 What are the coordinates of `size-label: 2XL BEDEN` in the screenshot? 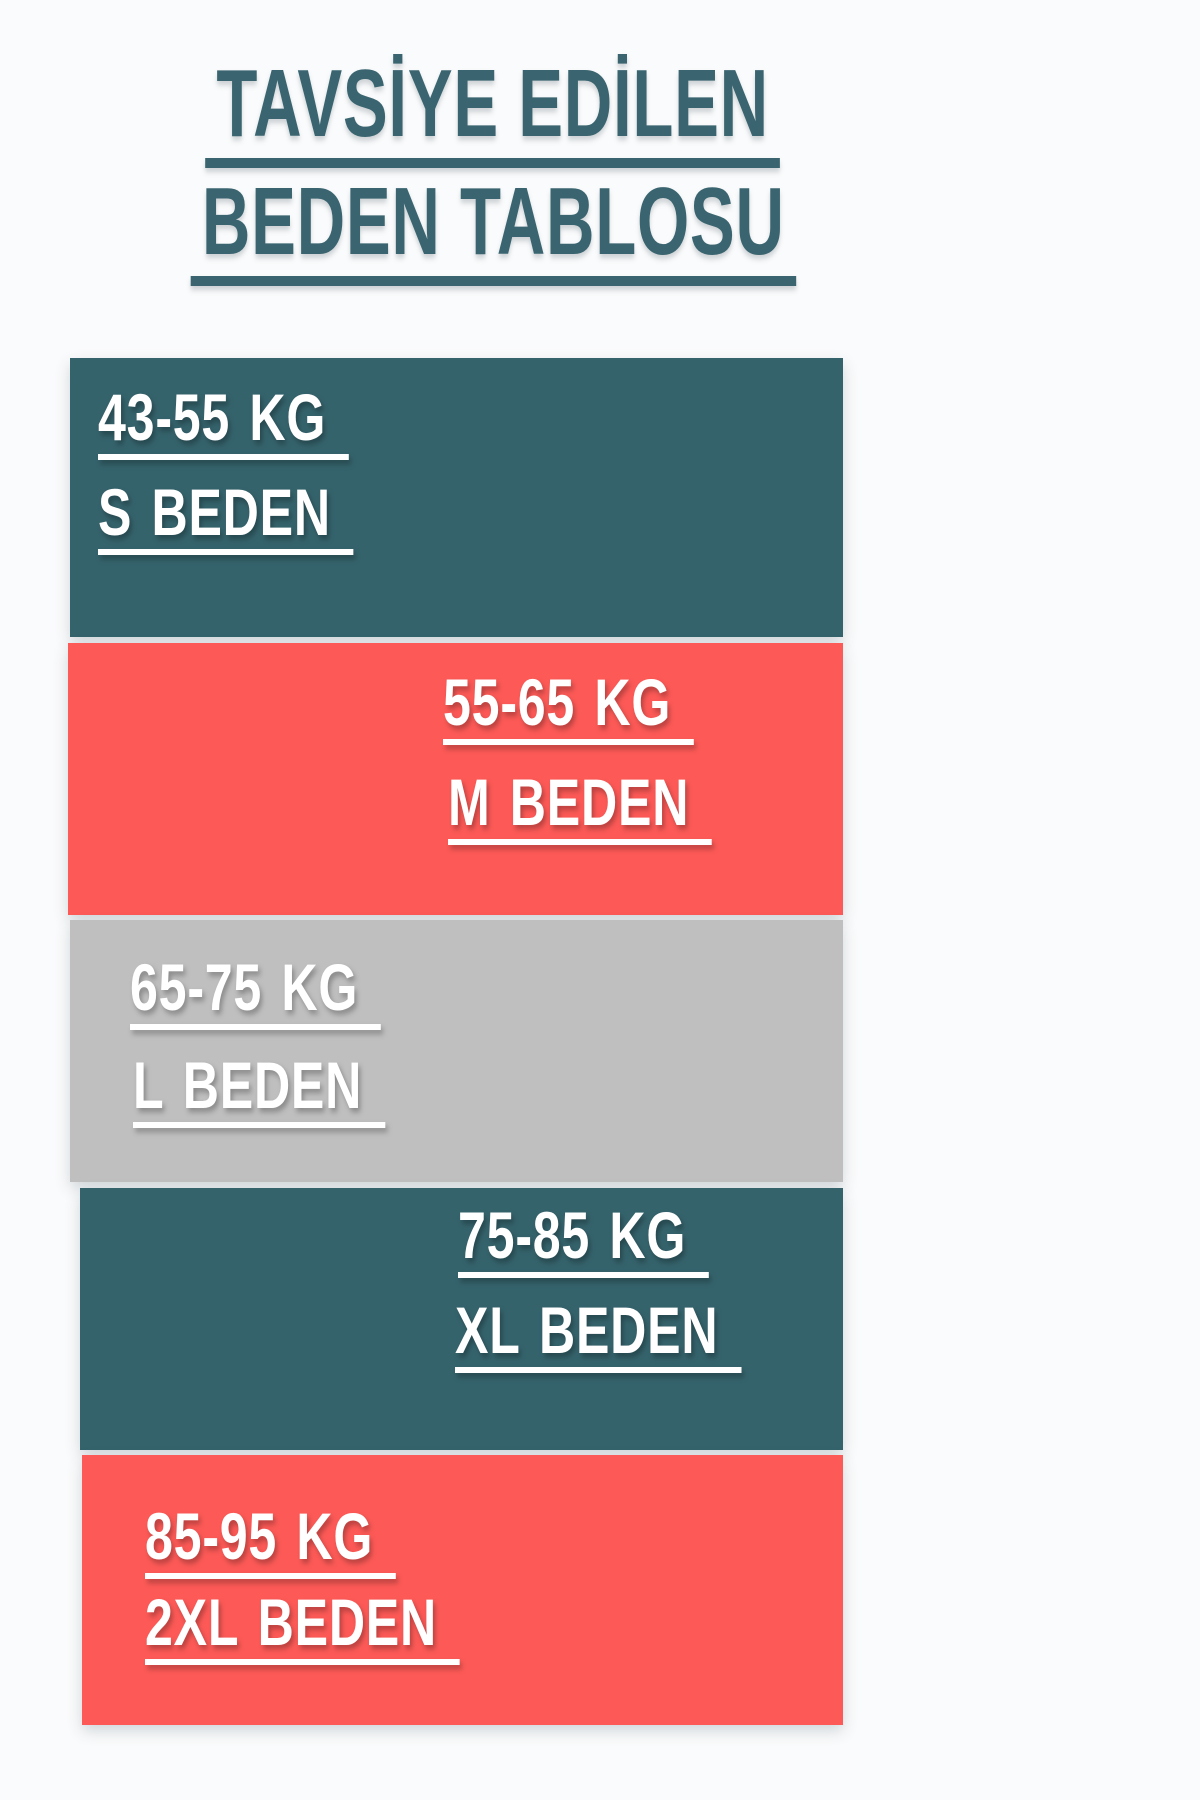 It's located at (302, 1627).